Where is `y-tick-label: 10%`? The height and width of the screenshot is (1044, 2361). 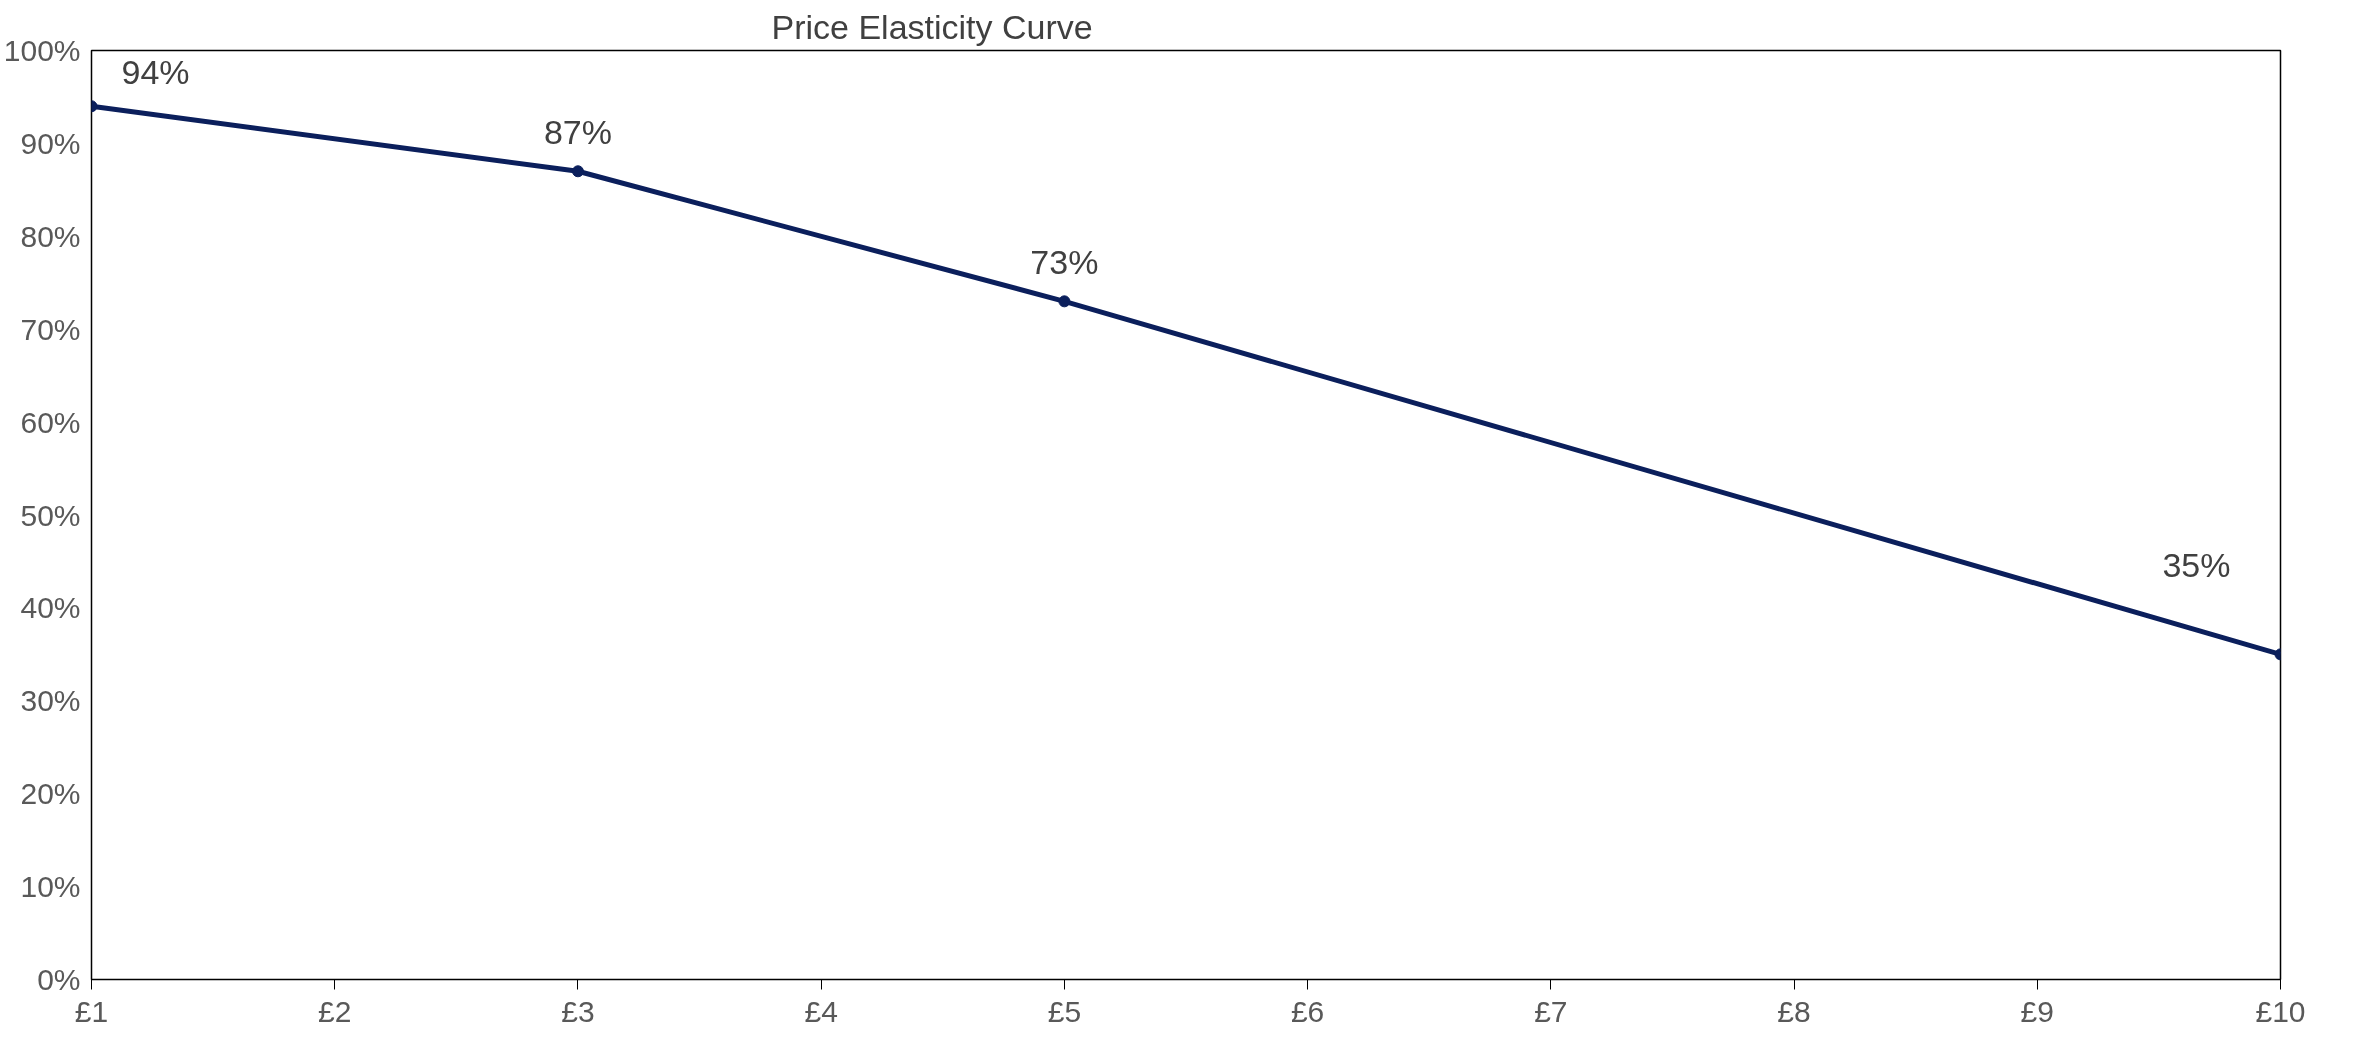
y-tick-label: 10% is located at coordinates (50, 887).